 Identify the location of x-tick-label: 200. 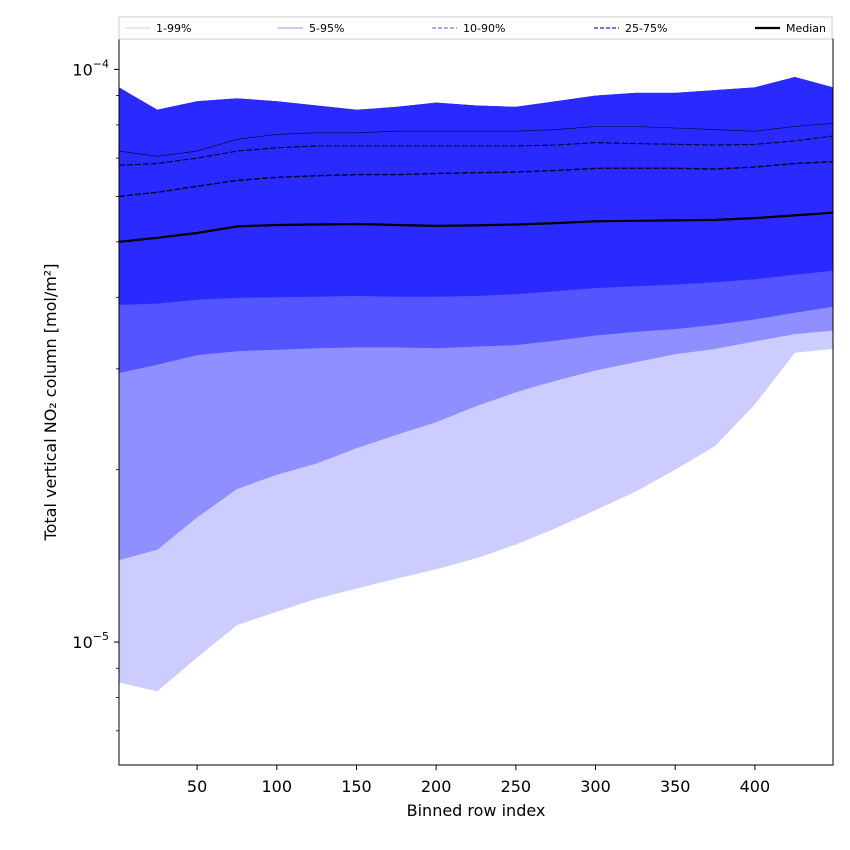
(436, 786).